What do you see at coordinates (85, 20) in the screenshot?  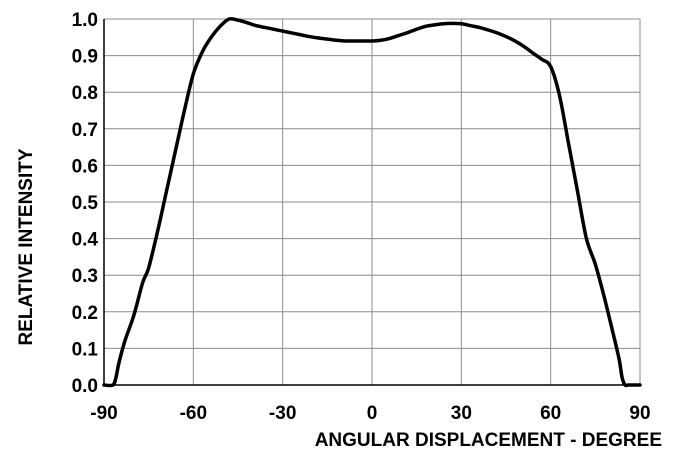 I see `y-tick-label: 1.0` at bounding box center [85, 20].